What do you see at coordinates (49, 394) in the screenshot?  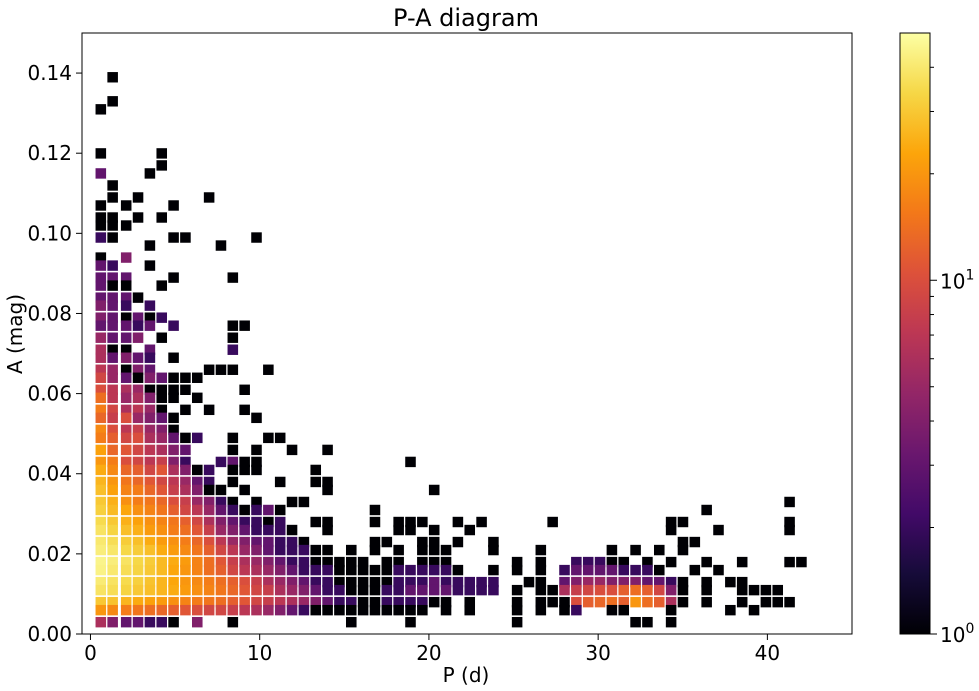 I see `y-tick-label: 0.06` at bounding box center [49, 394].